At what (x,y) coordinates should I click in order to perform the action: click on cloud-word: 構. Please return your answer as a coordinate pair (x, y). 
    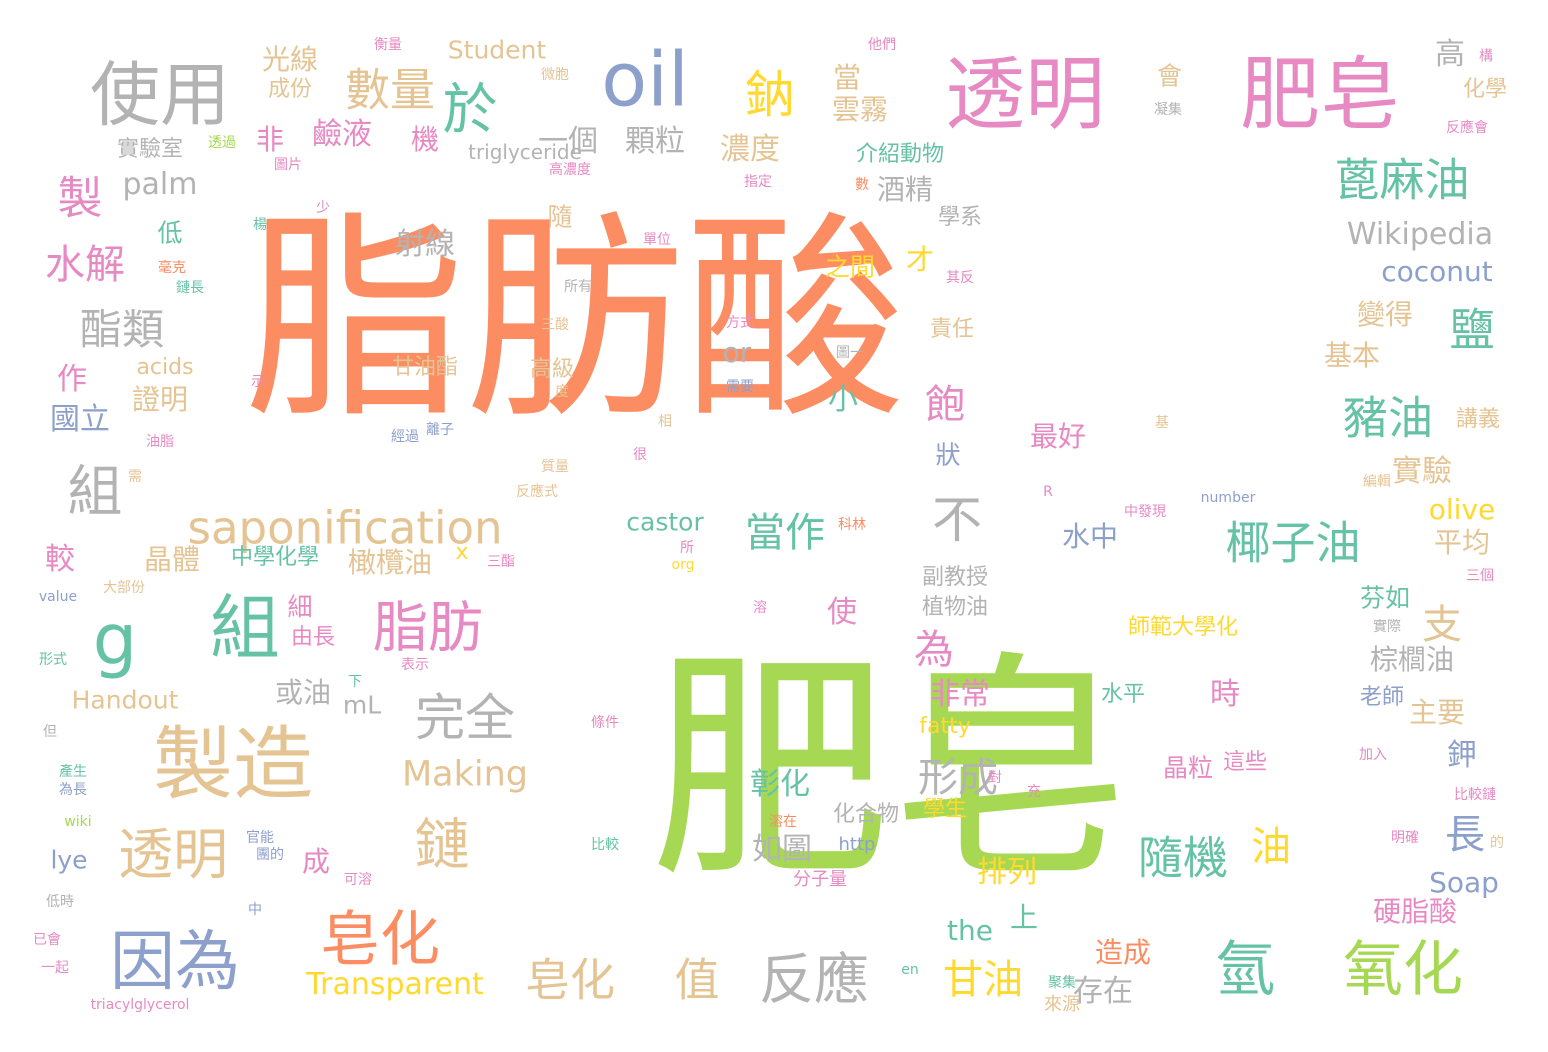
    Looking at the image, I should click on (1485, 55).